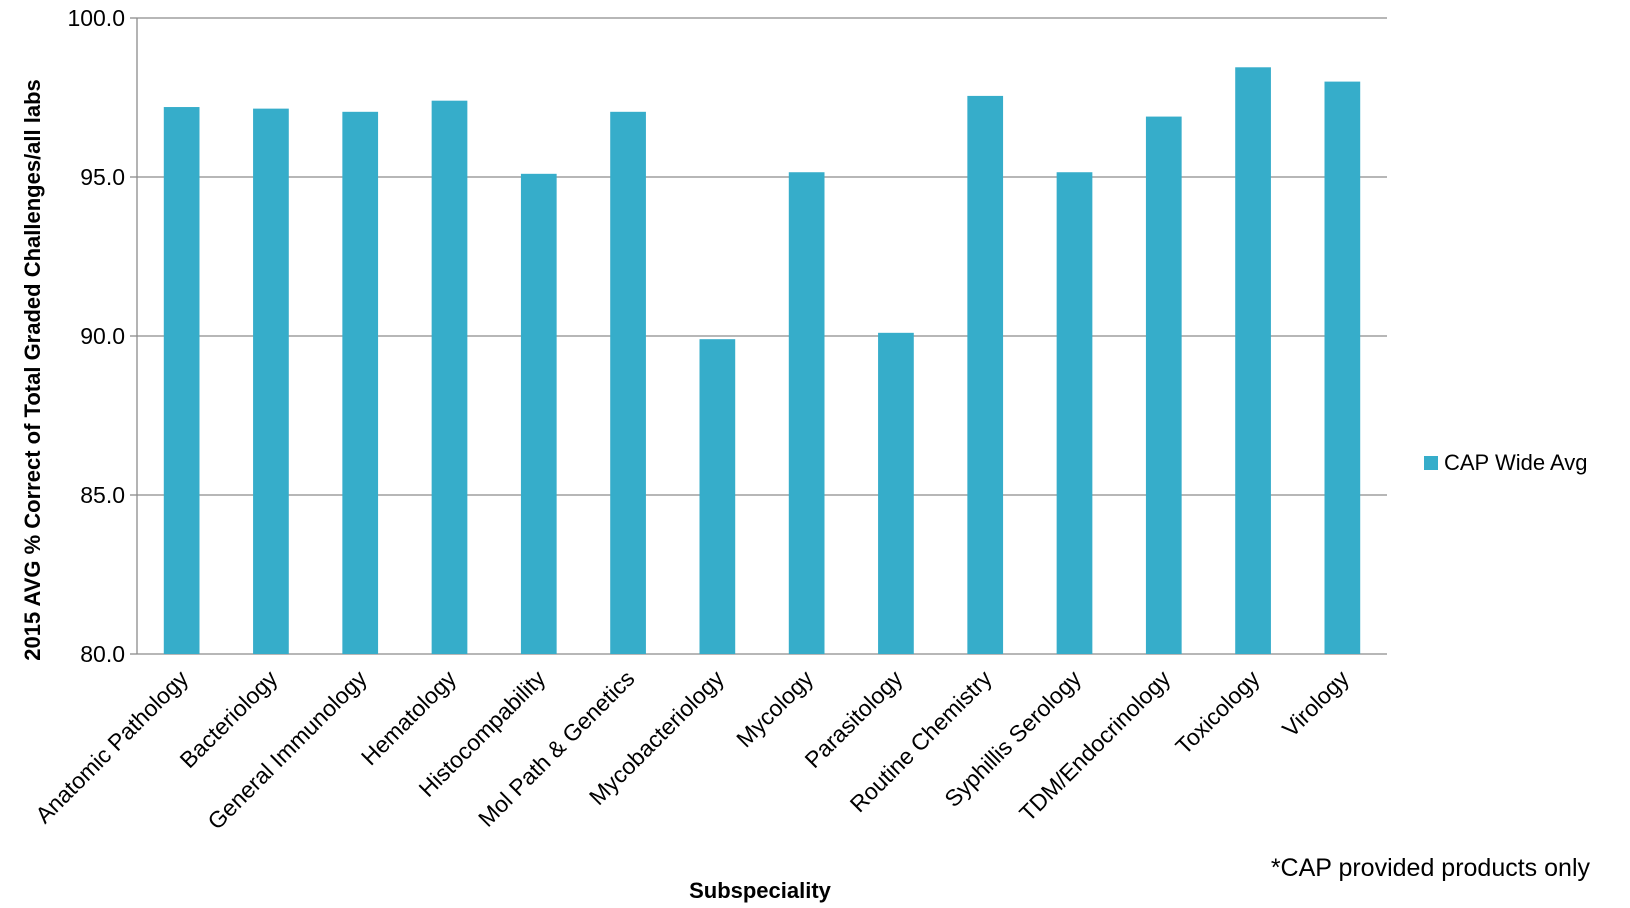 The height and width of the screenshot is (908, 1630). I want to click on y-tick-label: 90.0, so click(102, 336).